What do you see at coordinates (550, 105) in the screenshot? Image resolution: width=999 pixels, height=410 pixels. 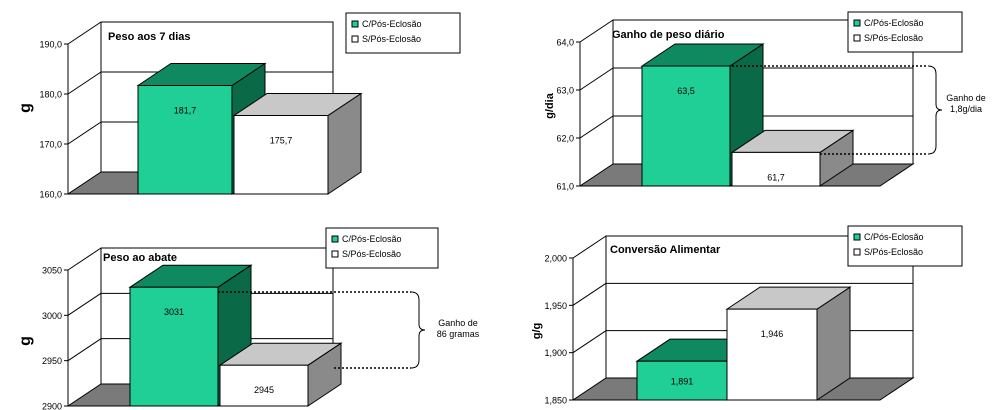 I see `y-axis-label: g/dia` at bounding box center [550, 105].